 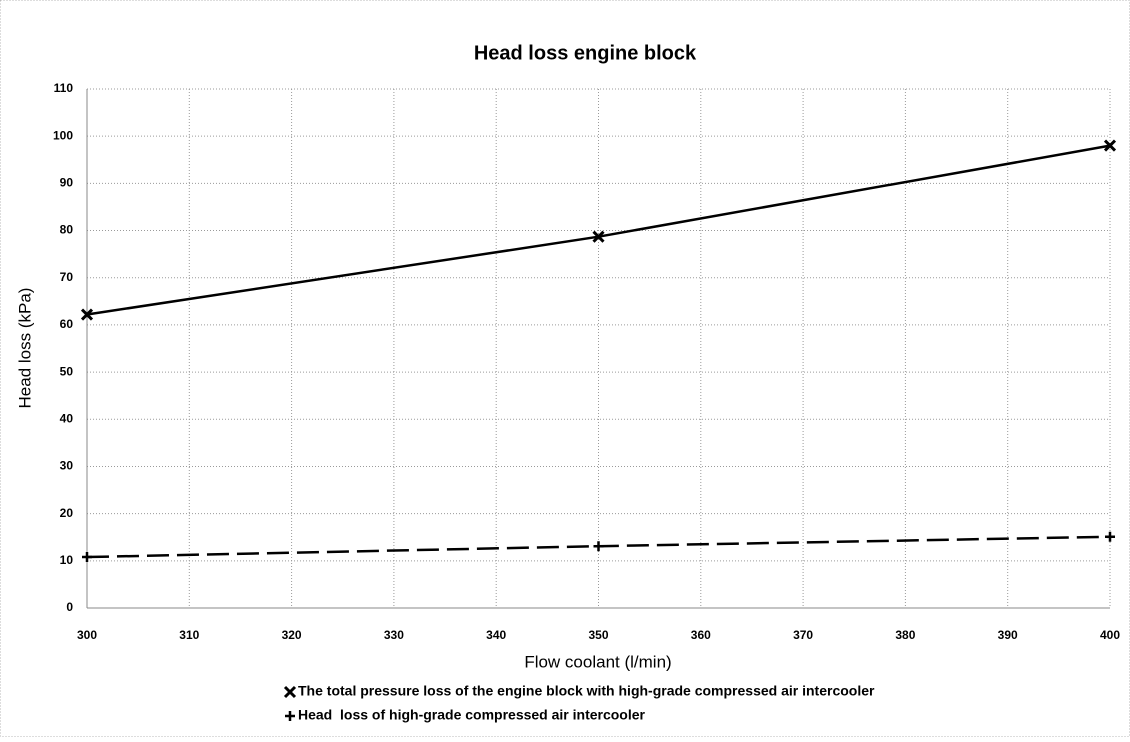 I want to click on y-tick-label: 70, so click(x=67, y=277).